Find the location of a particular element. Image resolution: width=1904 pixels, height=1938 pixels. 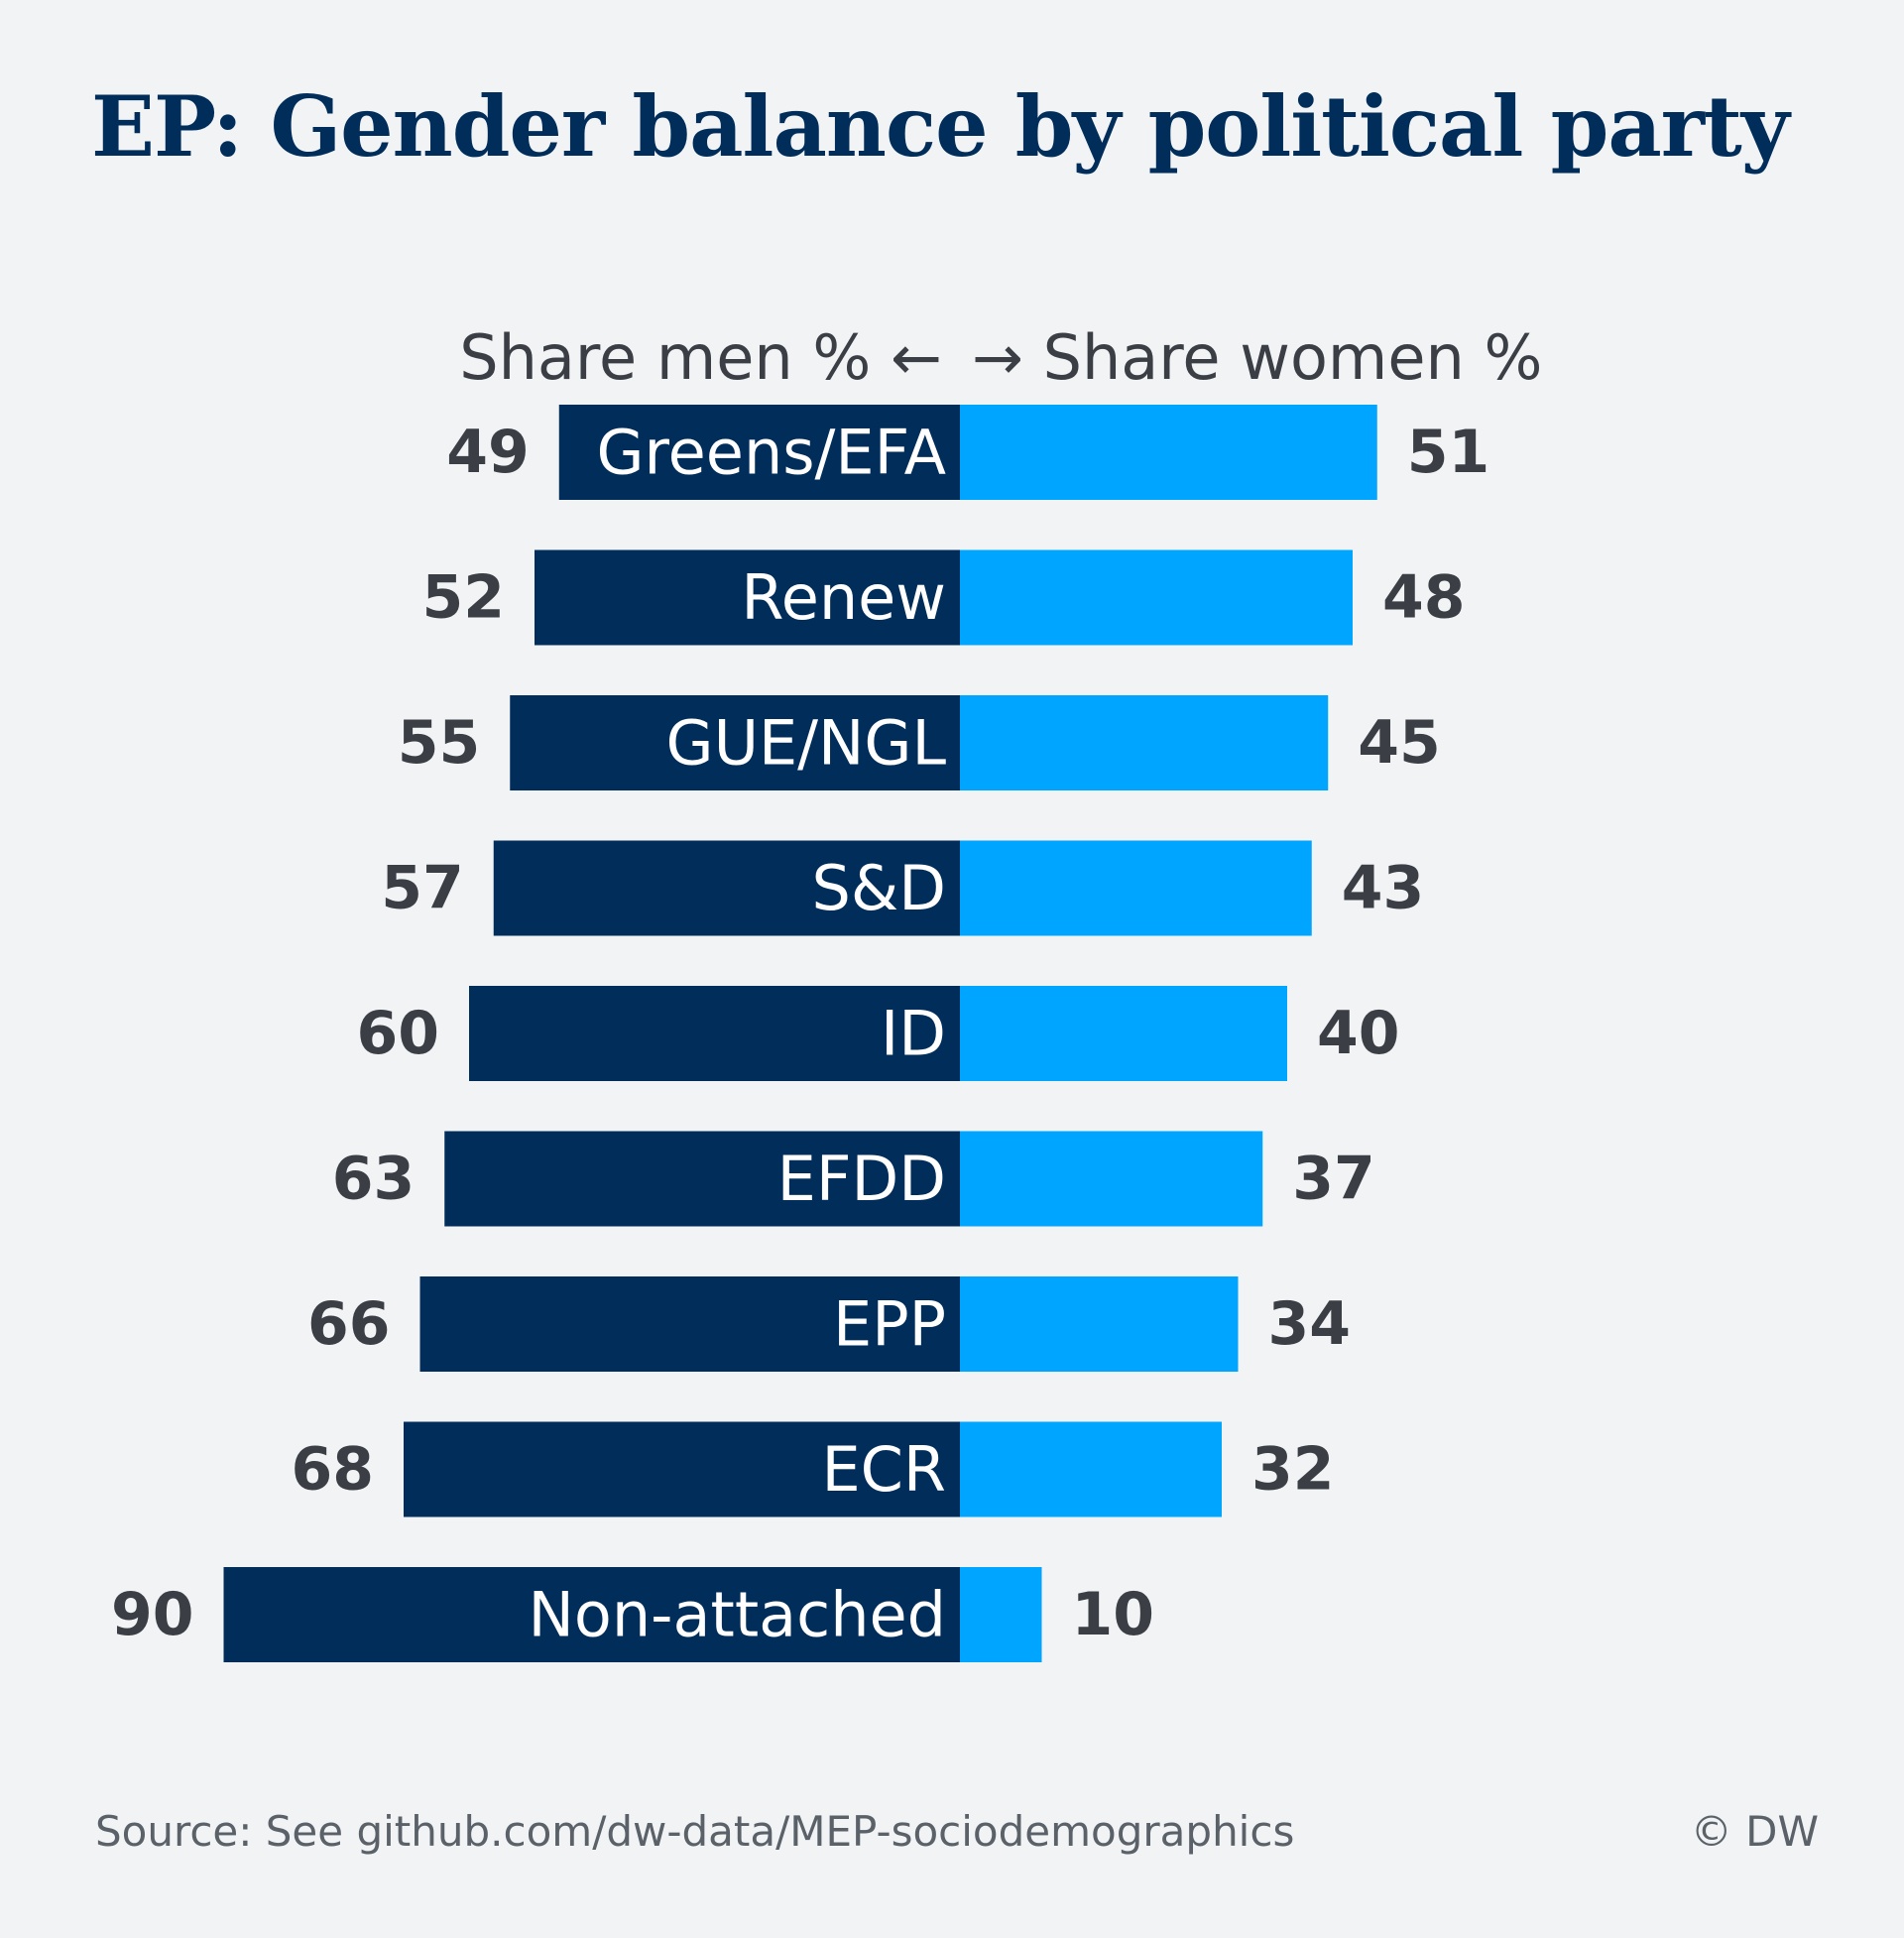

category-label: S&D is located at coordinates (879, 888).